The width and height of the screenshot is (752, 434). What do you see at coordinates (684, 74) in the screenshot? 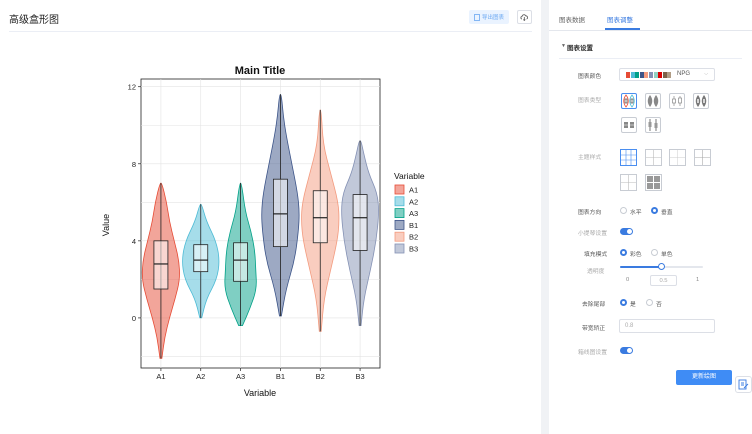
I see `palette-name: NPG` at bounding box center [684, 74].